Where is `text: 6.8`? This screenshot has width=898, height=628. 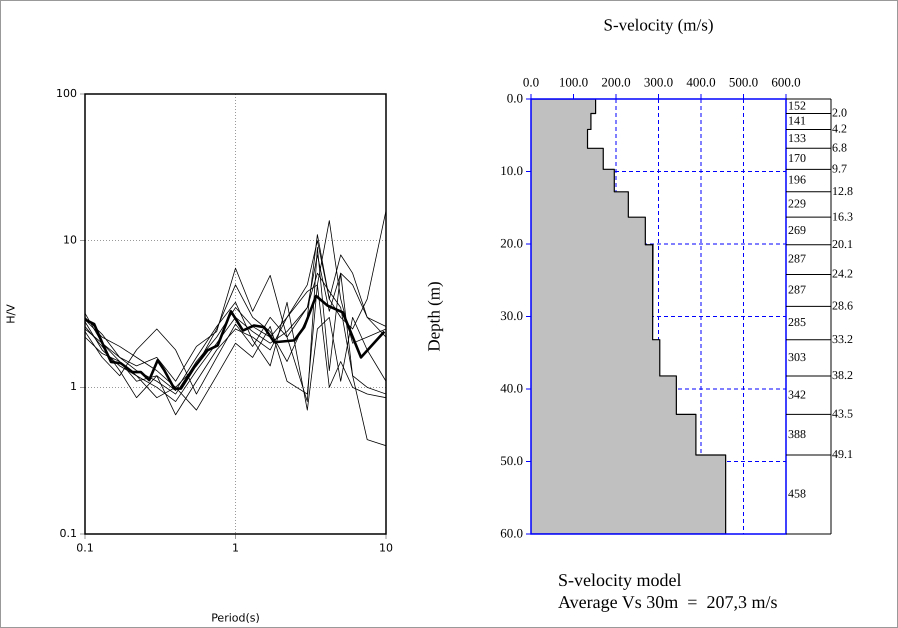
text: 6.8 is located at coordinates (839, 147).